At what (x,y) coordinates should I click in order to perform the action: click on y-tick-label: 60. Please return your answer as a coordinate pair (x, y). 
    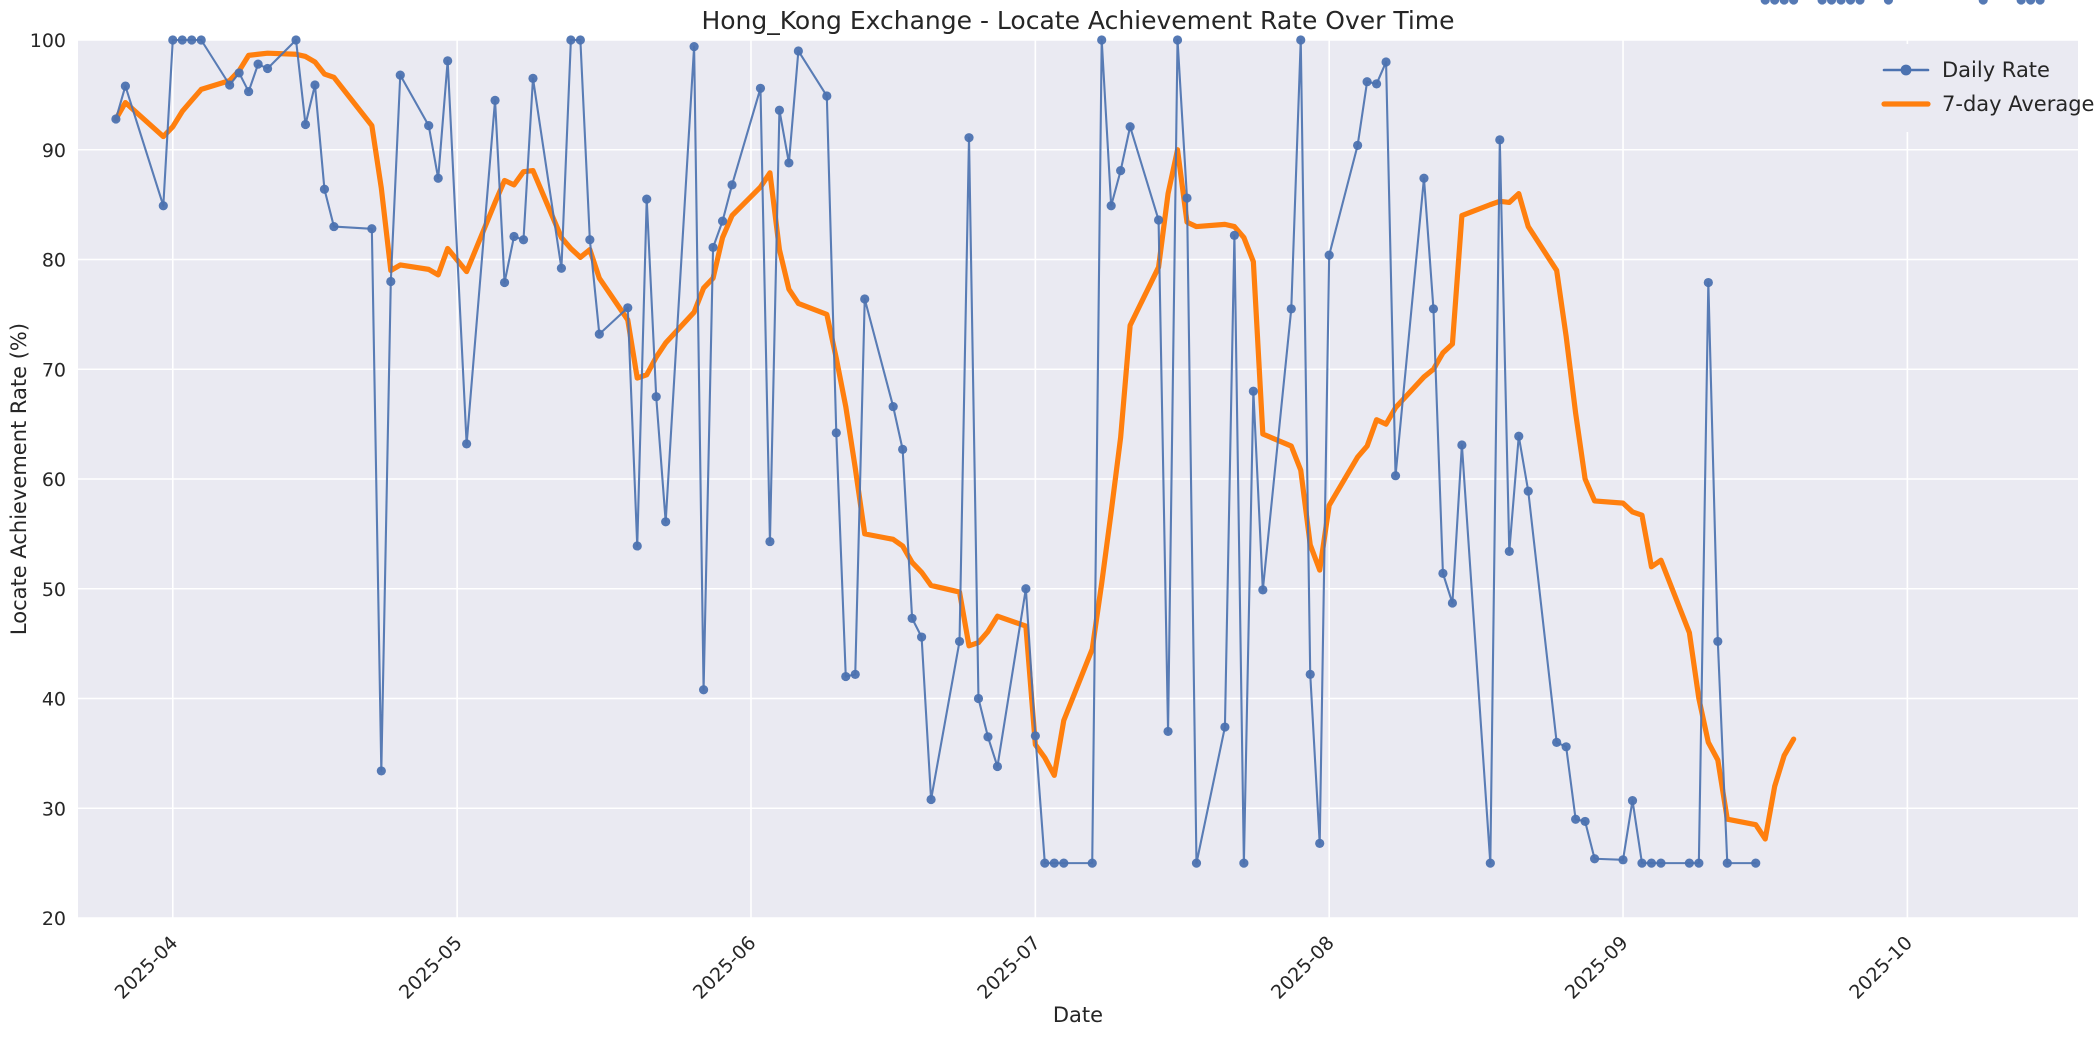
    Looking at the image, I should click on (54, 480).